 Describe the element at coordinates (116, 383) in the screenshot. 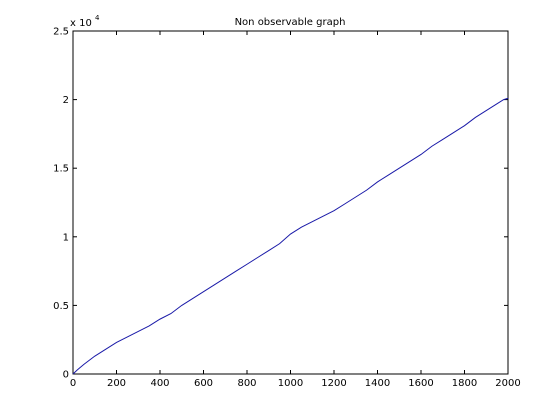

I see `x-tick-label: 200` at that location.